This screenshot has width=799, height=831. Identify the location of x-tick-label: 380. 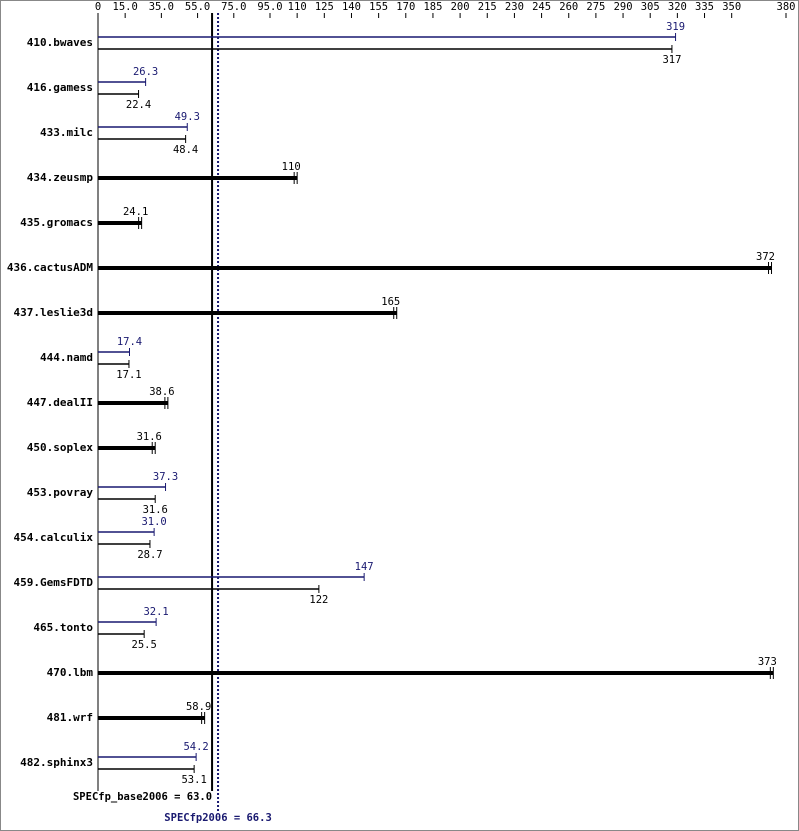
(786, 7).